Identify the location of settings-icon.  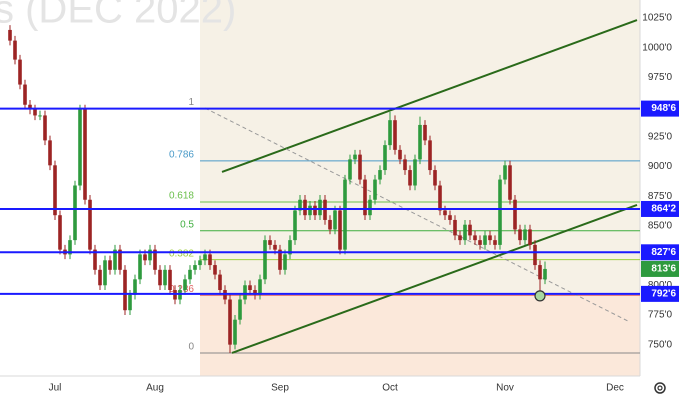
(660, 388).